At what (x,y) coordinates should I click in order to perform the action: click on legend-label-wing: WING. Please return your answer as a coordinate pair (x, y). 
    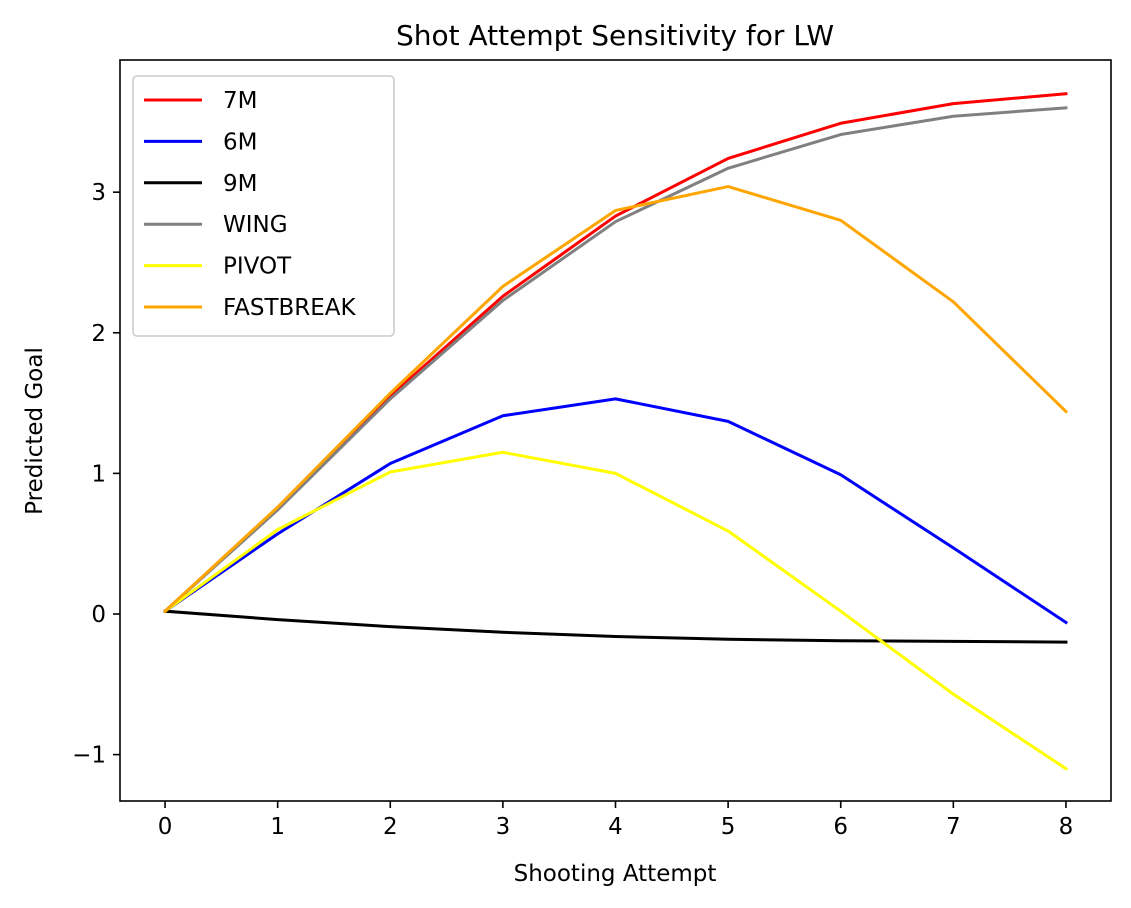
    Looking at the image, I should click on (255, 225).